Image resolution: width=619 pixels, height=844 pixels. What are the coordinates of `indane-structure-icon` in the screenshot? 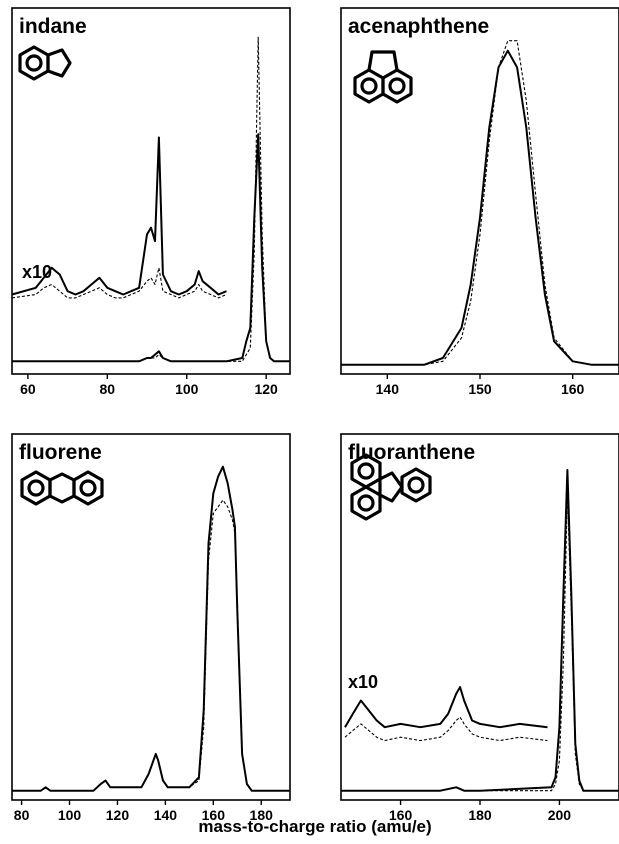 It's located at (45, 63).